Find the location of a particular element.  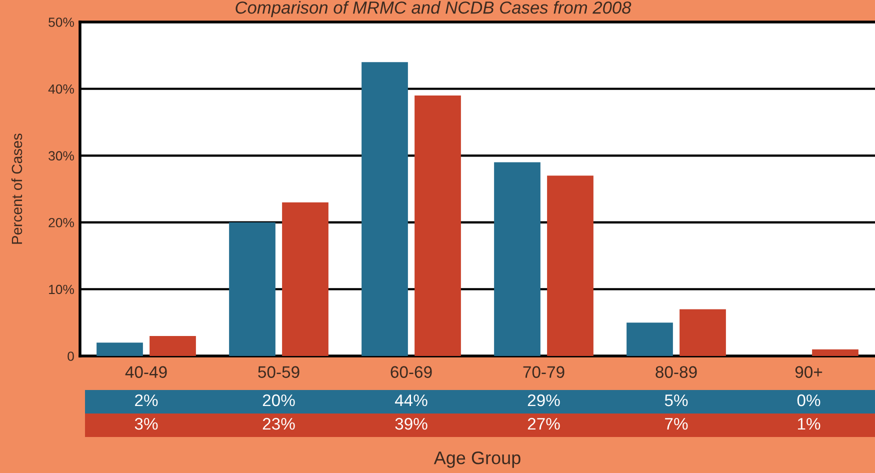

x-tick-label: 70-79 is located at coordinates (543, 372).